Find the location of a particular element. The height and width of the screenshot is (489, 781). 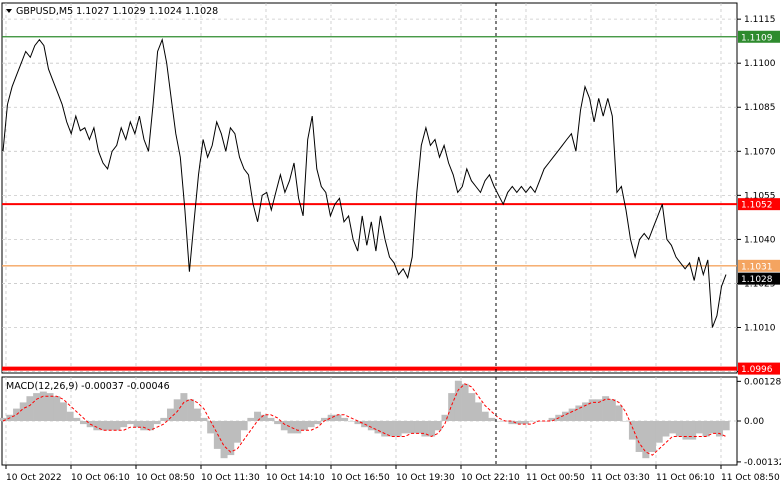

x-tick-label: 11 Oct 00:50 is located at coordinates (555, 478).